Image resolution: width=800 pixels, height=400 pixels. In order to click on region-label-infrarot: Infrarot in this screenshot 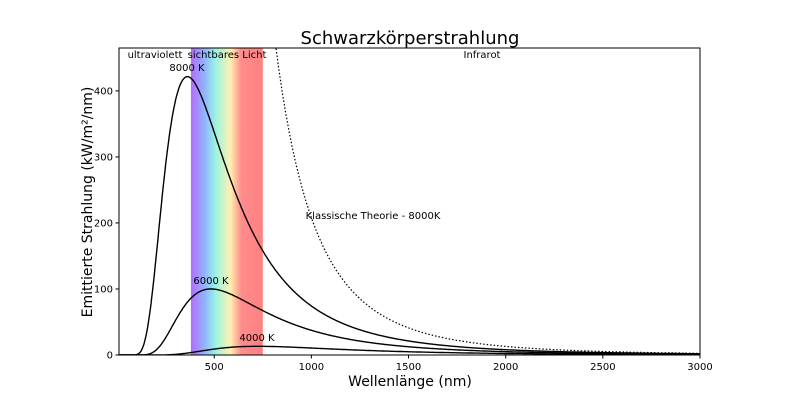, I will do `click(482, 55)`.